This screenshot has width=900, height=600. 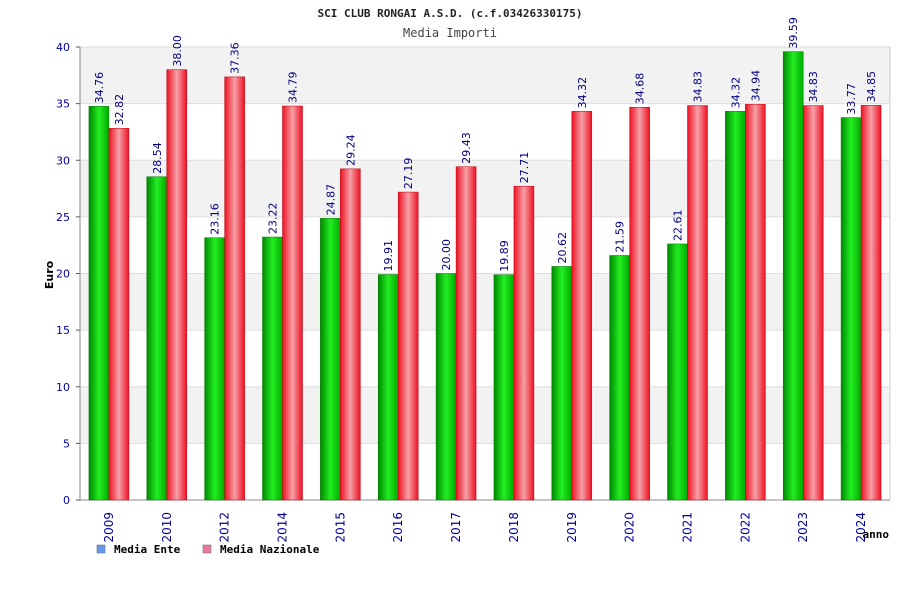 What do you see at coordinates (504, 387) in the screenshot?
I see `bar-ente-2018` at bounding box center [504, 387].